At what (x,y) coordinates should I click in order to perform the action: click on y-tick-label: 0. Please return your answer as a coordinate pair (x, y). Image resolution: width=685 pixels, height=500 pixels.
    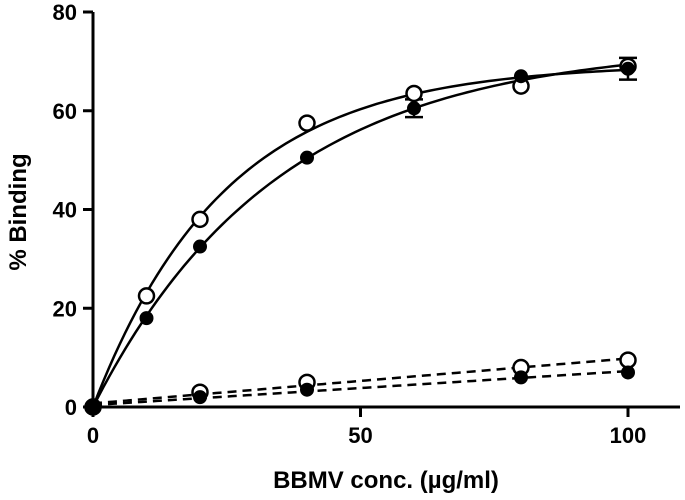
    Looking at the image, I should click on (71, 407).